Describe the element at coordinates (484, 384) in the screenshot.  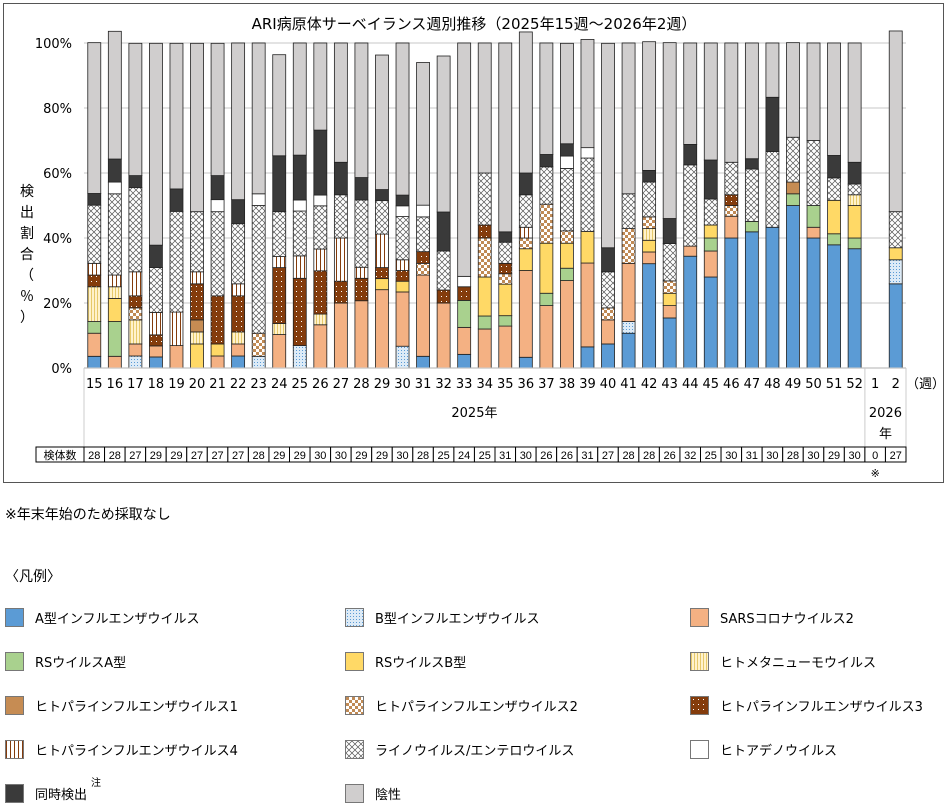
I see `x-tick-label: 34` at that location.